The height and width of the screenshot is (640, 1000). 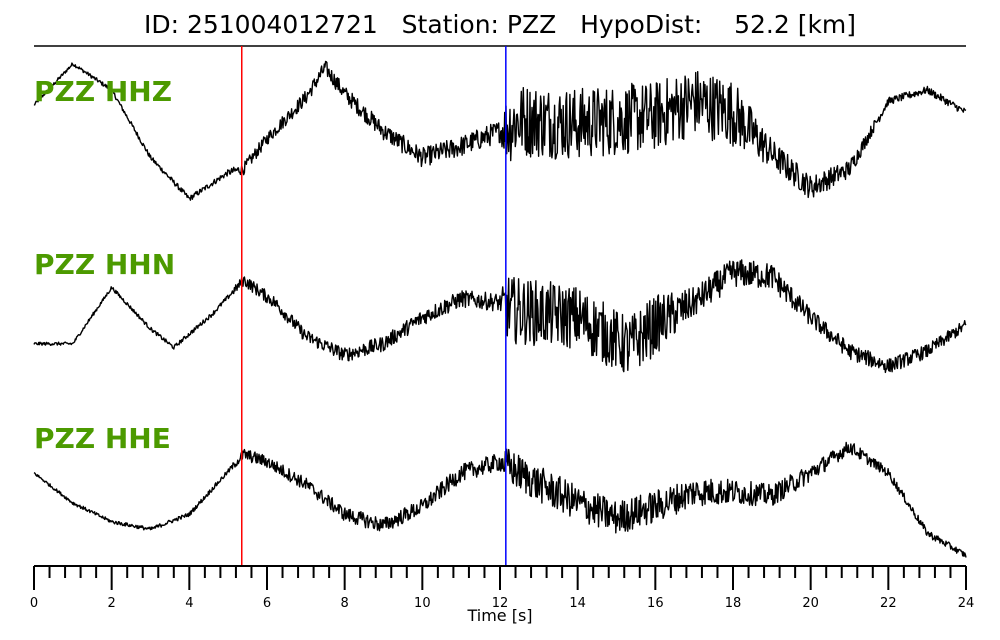 What do you see at coordinates (655, 603) in the screenshot?
I see `x-tick-label: 16` at bounding box center [655, 603].